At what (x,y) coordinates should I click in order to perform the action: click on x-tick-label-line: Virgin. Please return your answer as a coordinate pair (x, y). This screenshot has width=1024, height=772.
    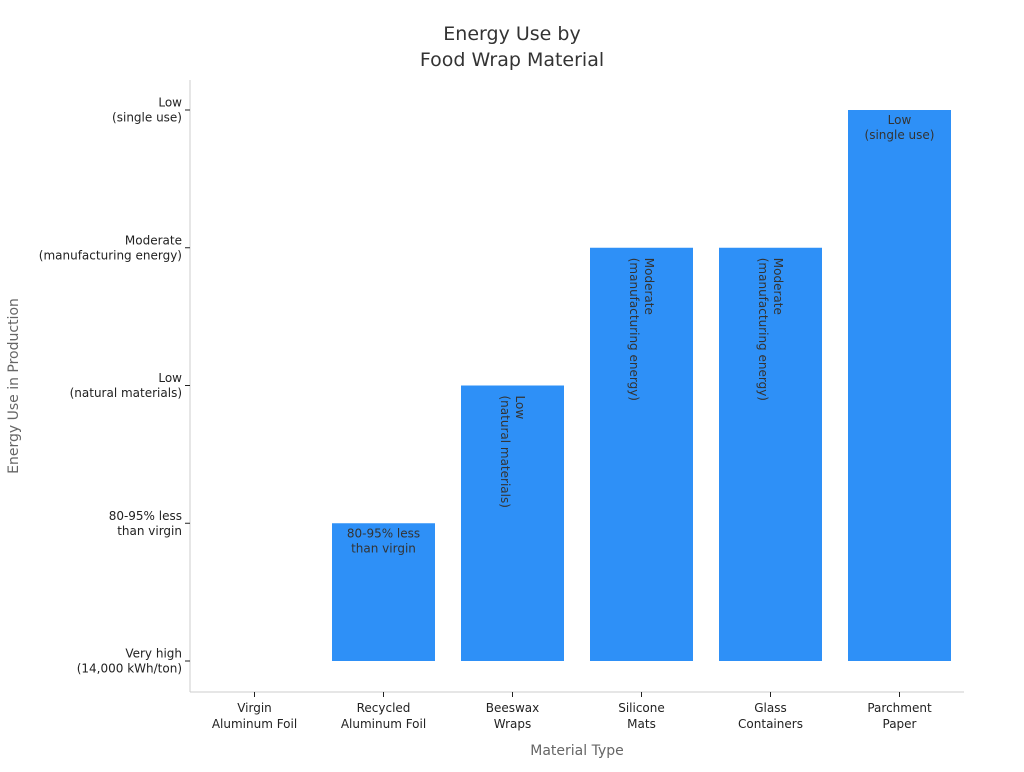
    Looking at the image, I should click on (254, 708).